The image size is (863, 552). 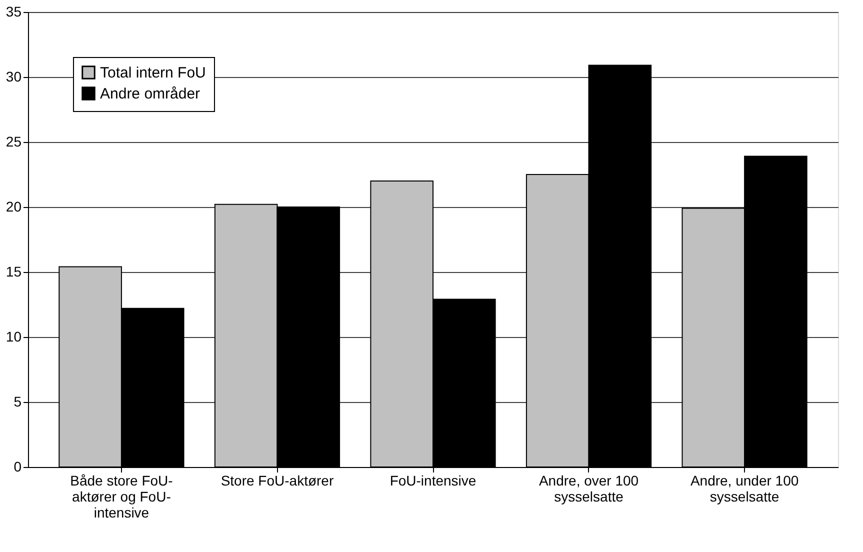 What do you see at coordinates (153, 73) in the screenshot?
I see `legend-label: Total intern FoU` at bounding box center [153, 73].